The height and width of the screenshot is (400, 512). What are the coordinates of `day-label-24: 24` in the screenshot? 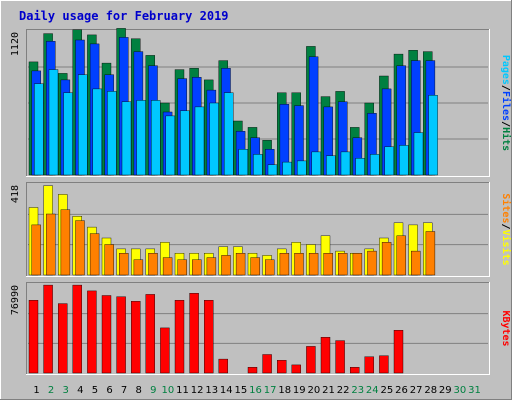 It's located at (372, 390).